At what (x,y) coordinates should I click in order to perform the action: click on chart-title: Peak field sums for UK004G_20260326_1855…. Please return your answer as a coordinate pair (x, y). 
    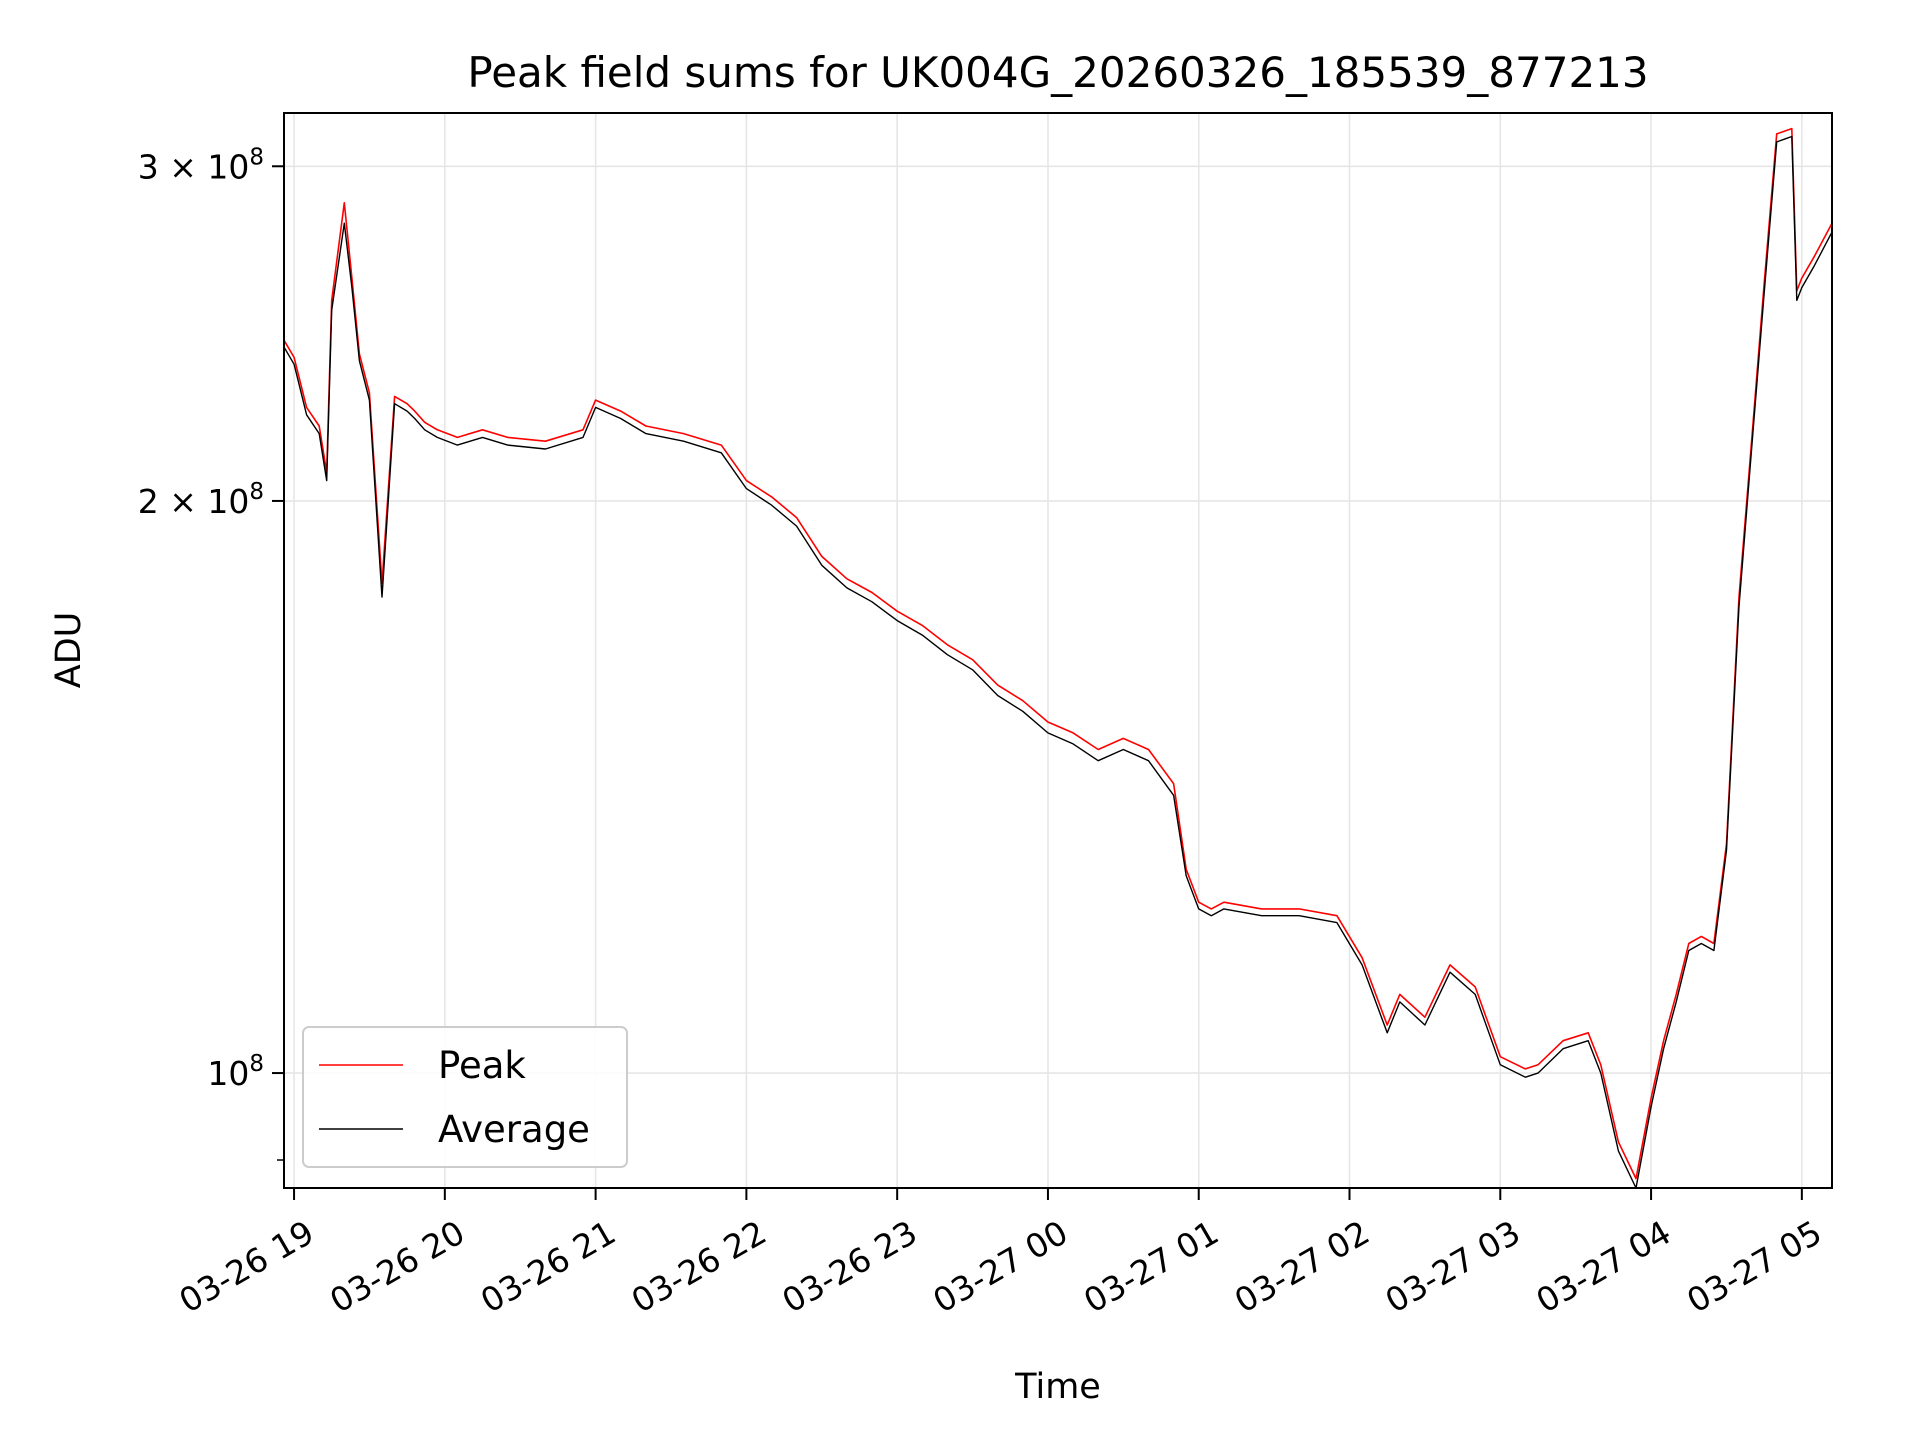
    Looking at the image, I should click on (1057, 72).